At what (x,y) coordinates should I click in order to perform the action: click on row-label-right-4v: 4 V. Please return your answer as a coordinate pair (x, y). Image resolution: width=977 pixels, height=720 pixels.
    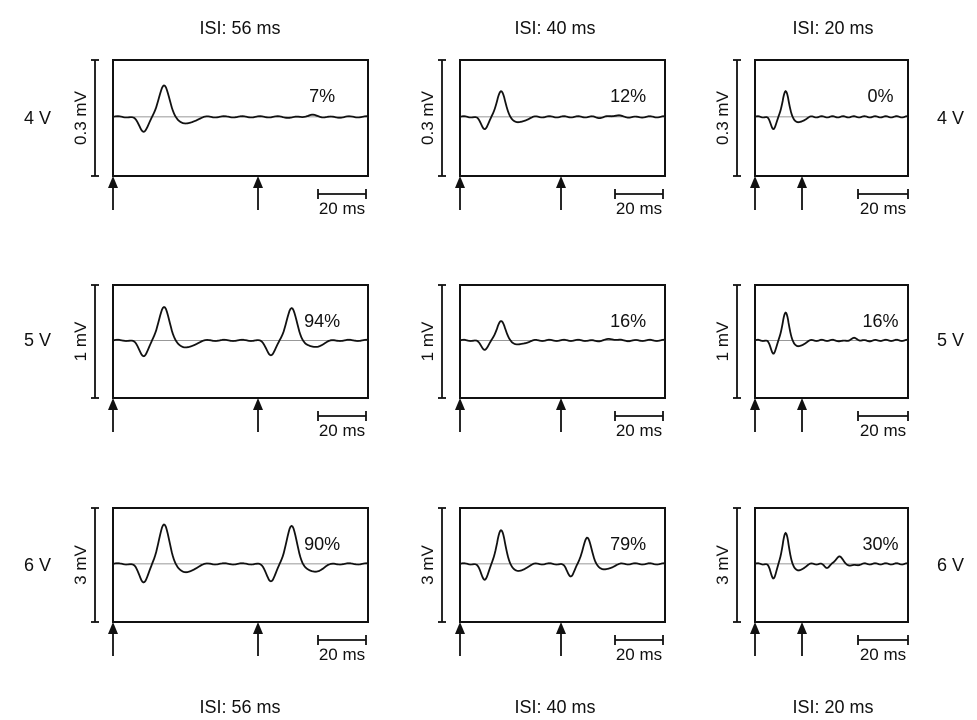
    Looking at the image, I should click on (950, 118).